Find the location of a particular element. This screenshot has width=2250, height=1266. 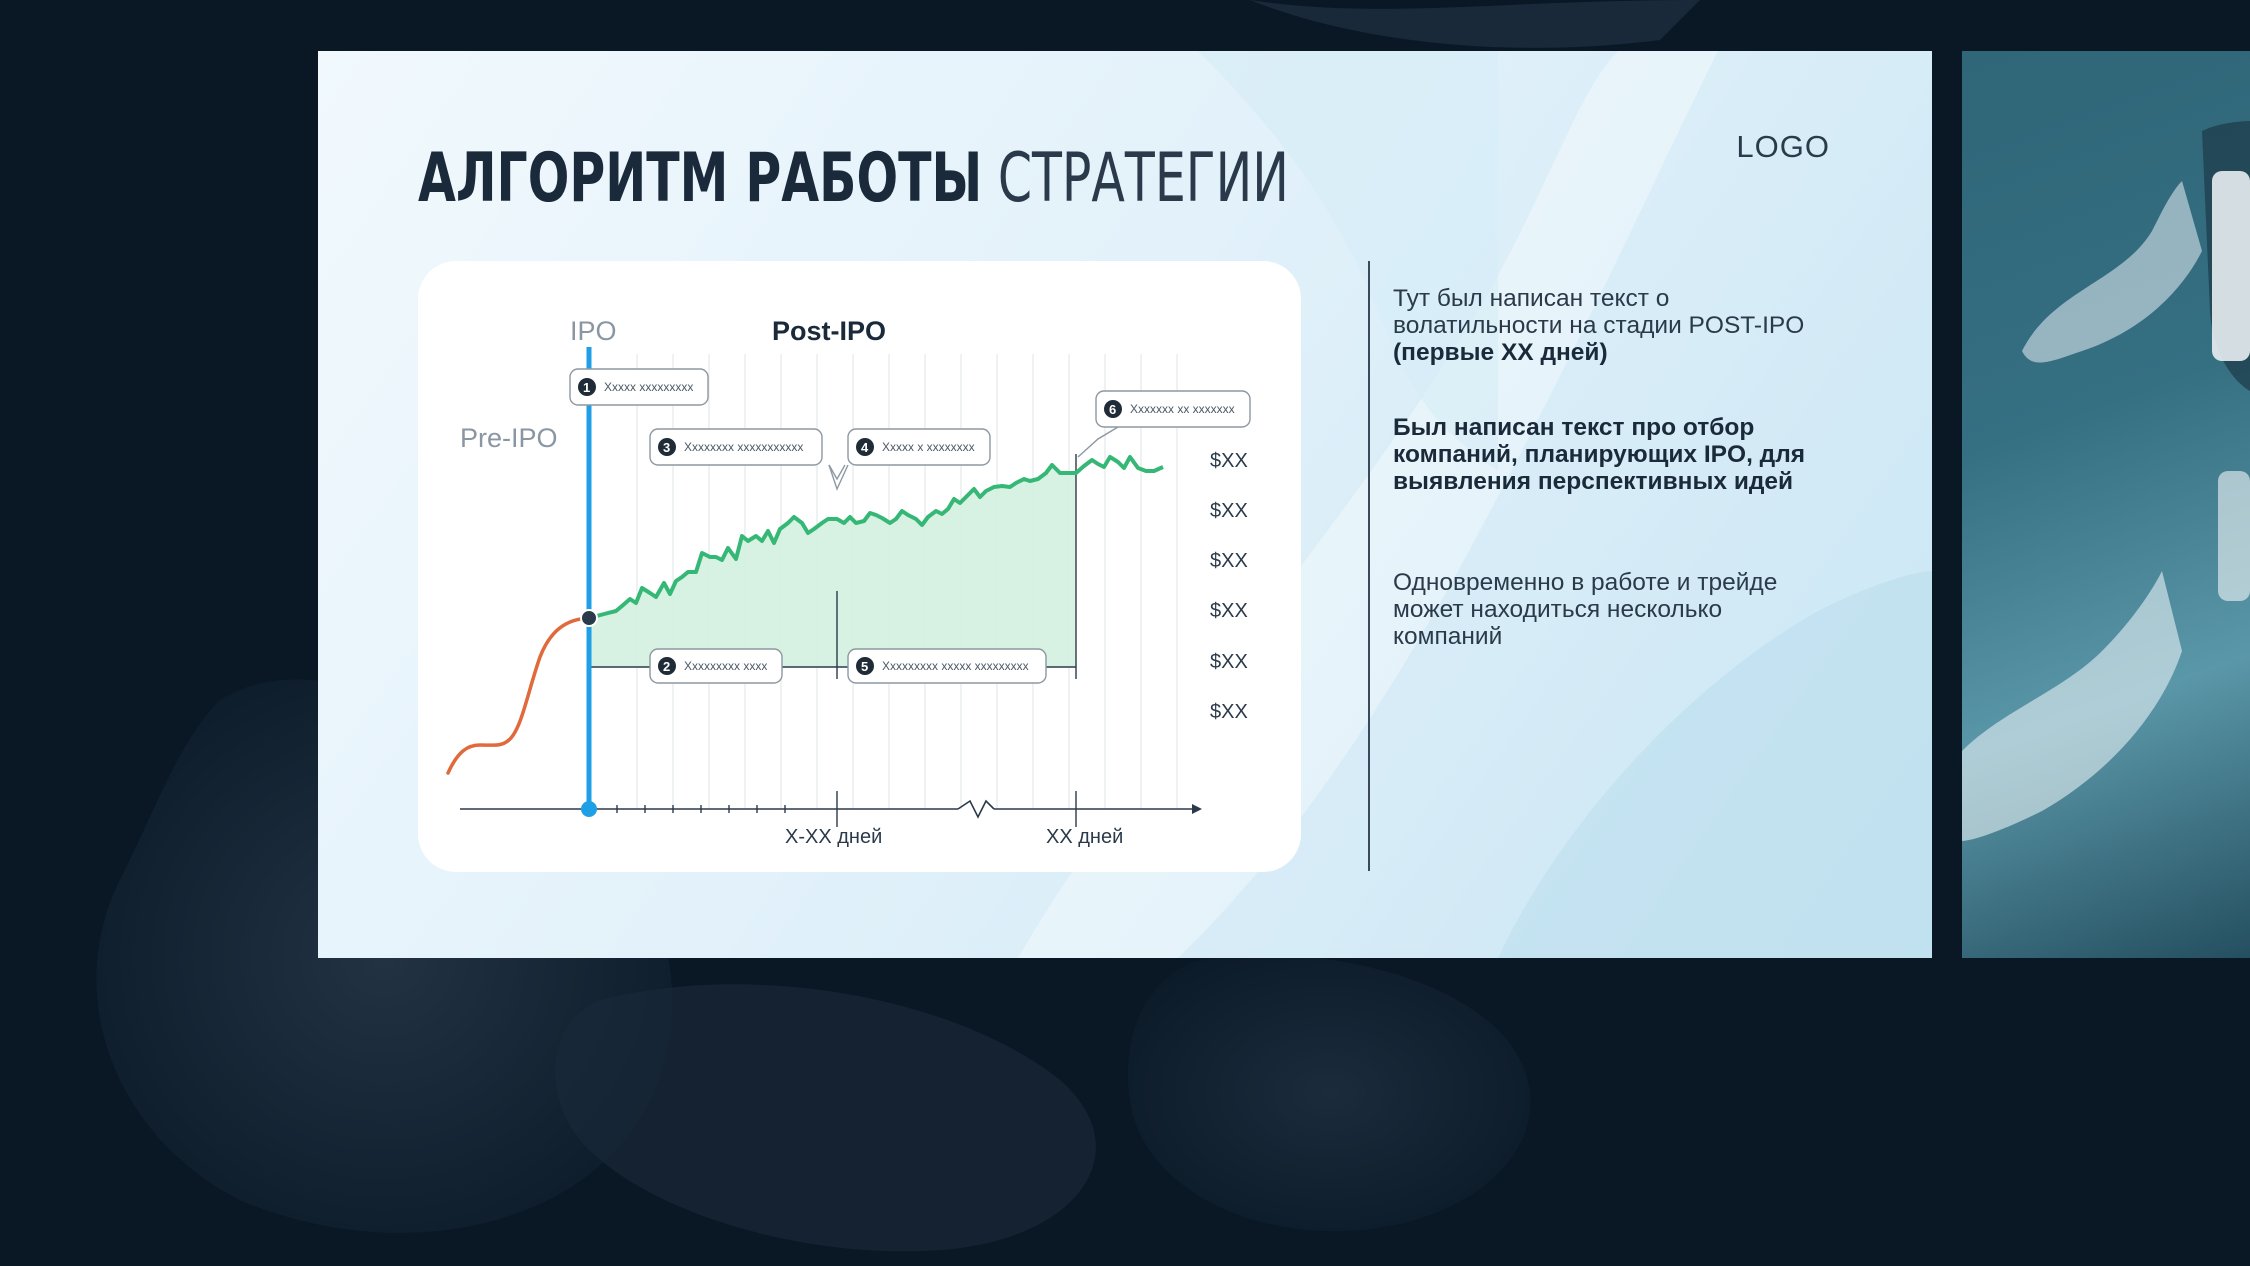

phase-label-post-ipo: Post-IPO is located at coordinates (829, 331).